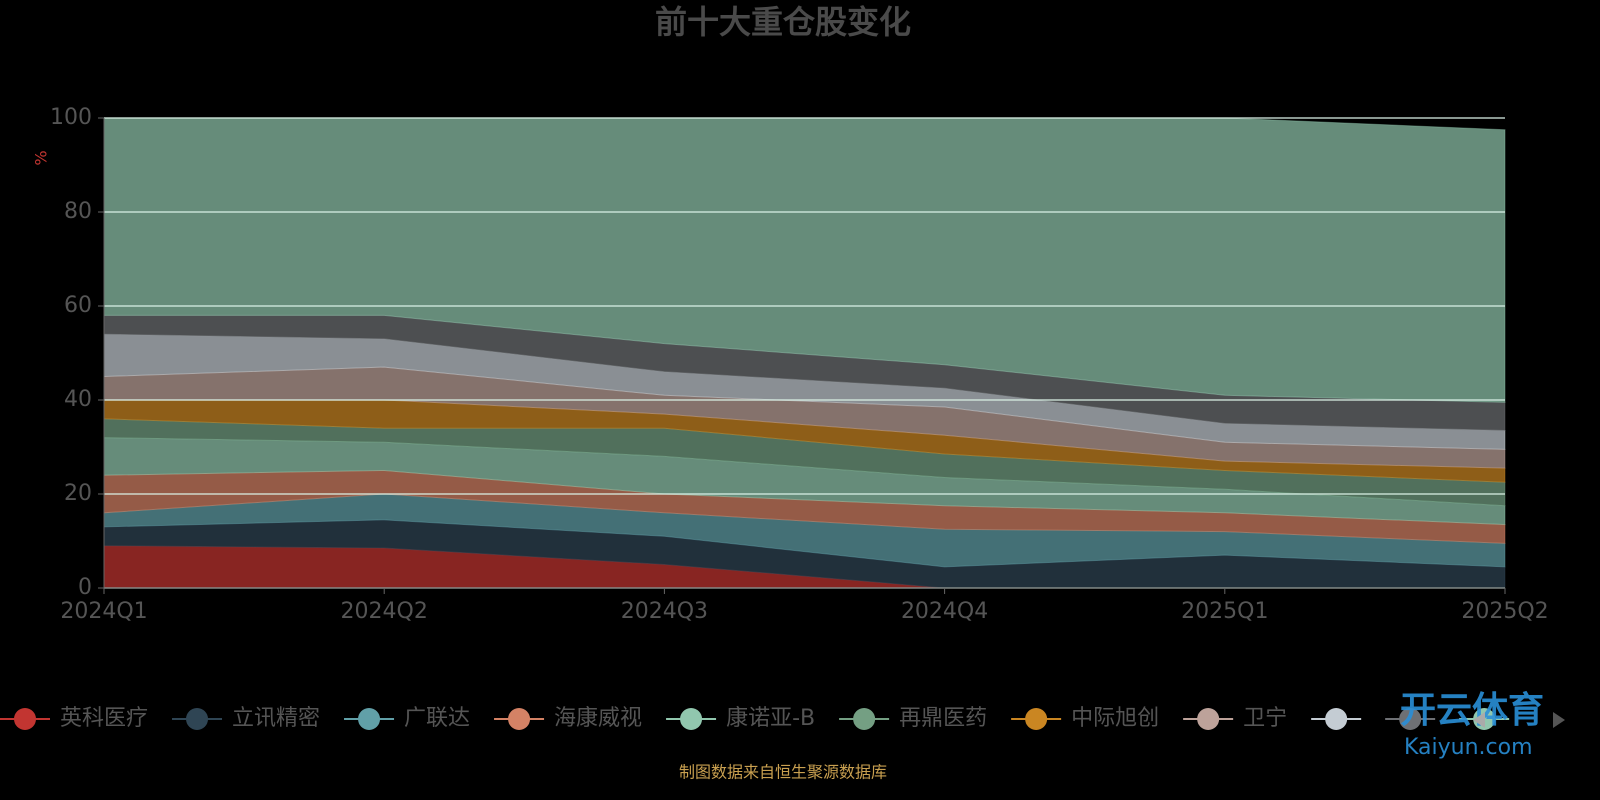  Describe the element at coordinates (78, 305) in the screenshot. I see `y-tick-label: 60` at that location.